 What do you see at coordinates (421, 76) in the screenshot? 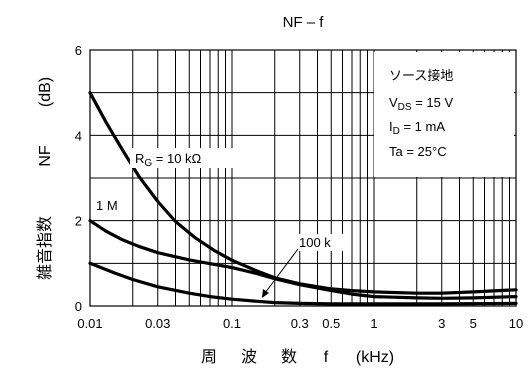
I see `condition-source-grounded: ソース接地` at bounding box center [421, 76].